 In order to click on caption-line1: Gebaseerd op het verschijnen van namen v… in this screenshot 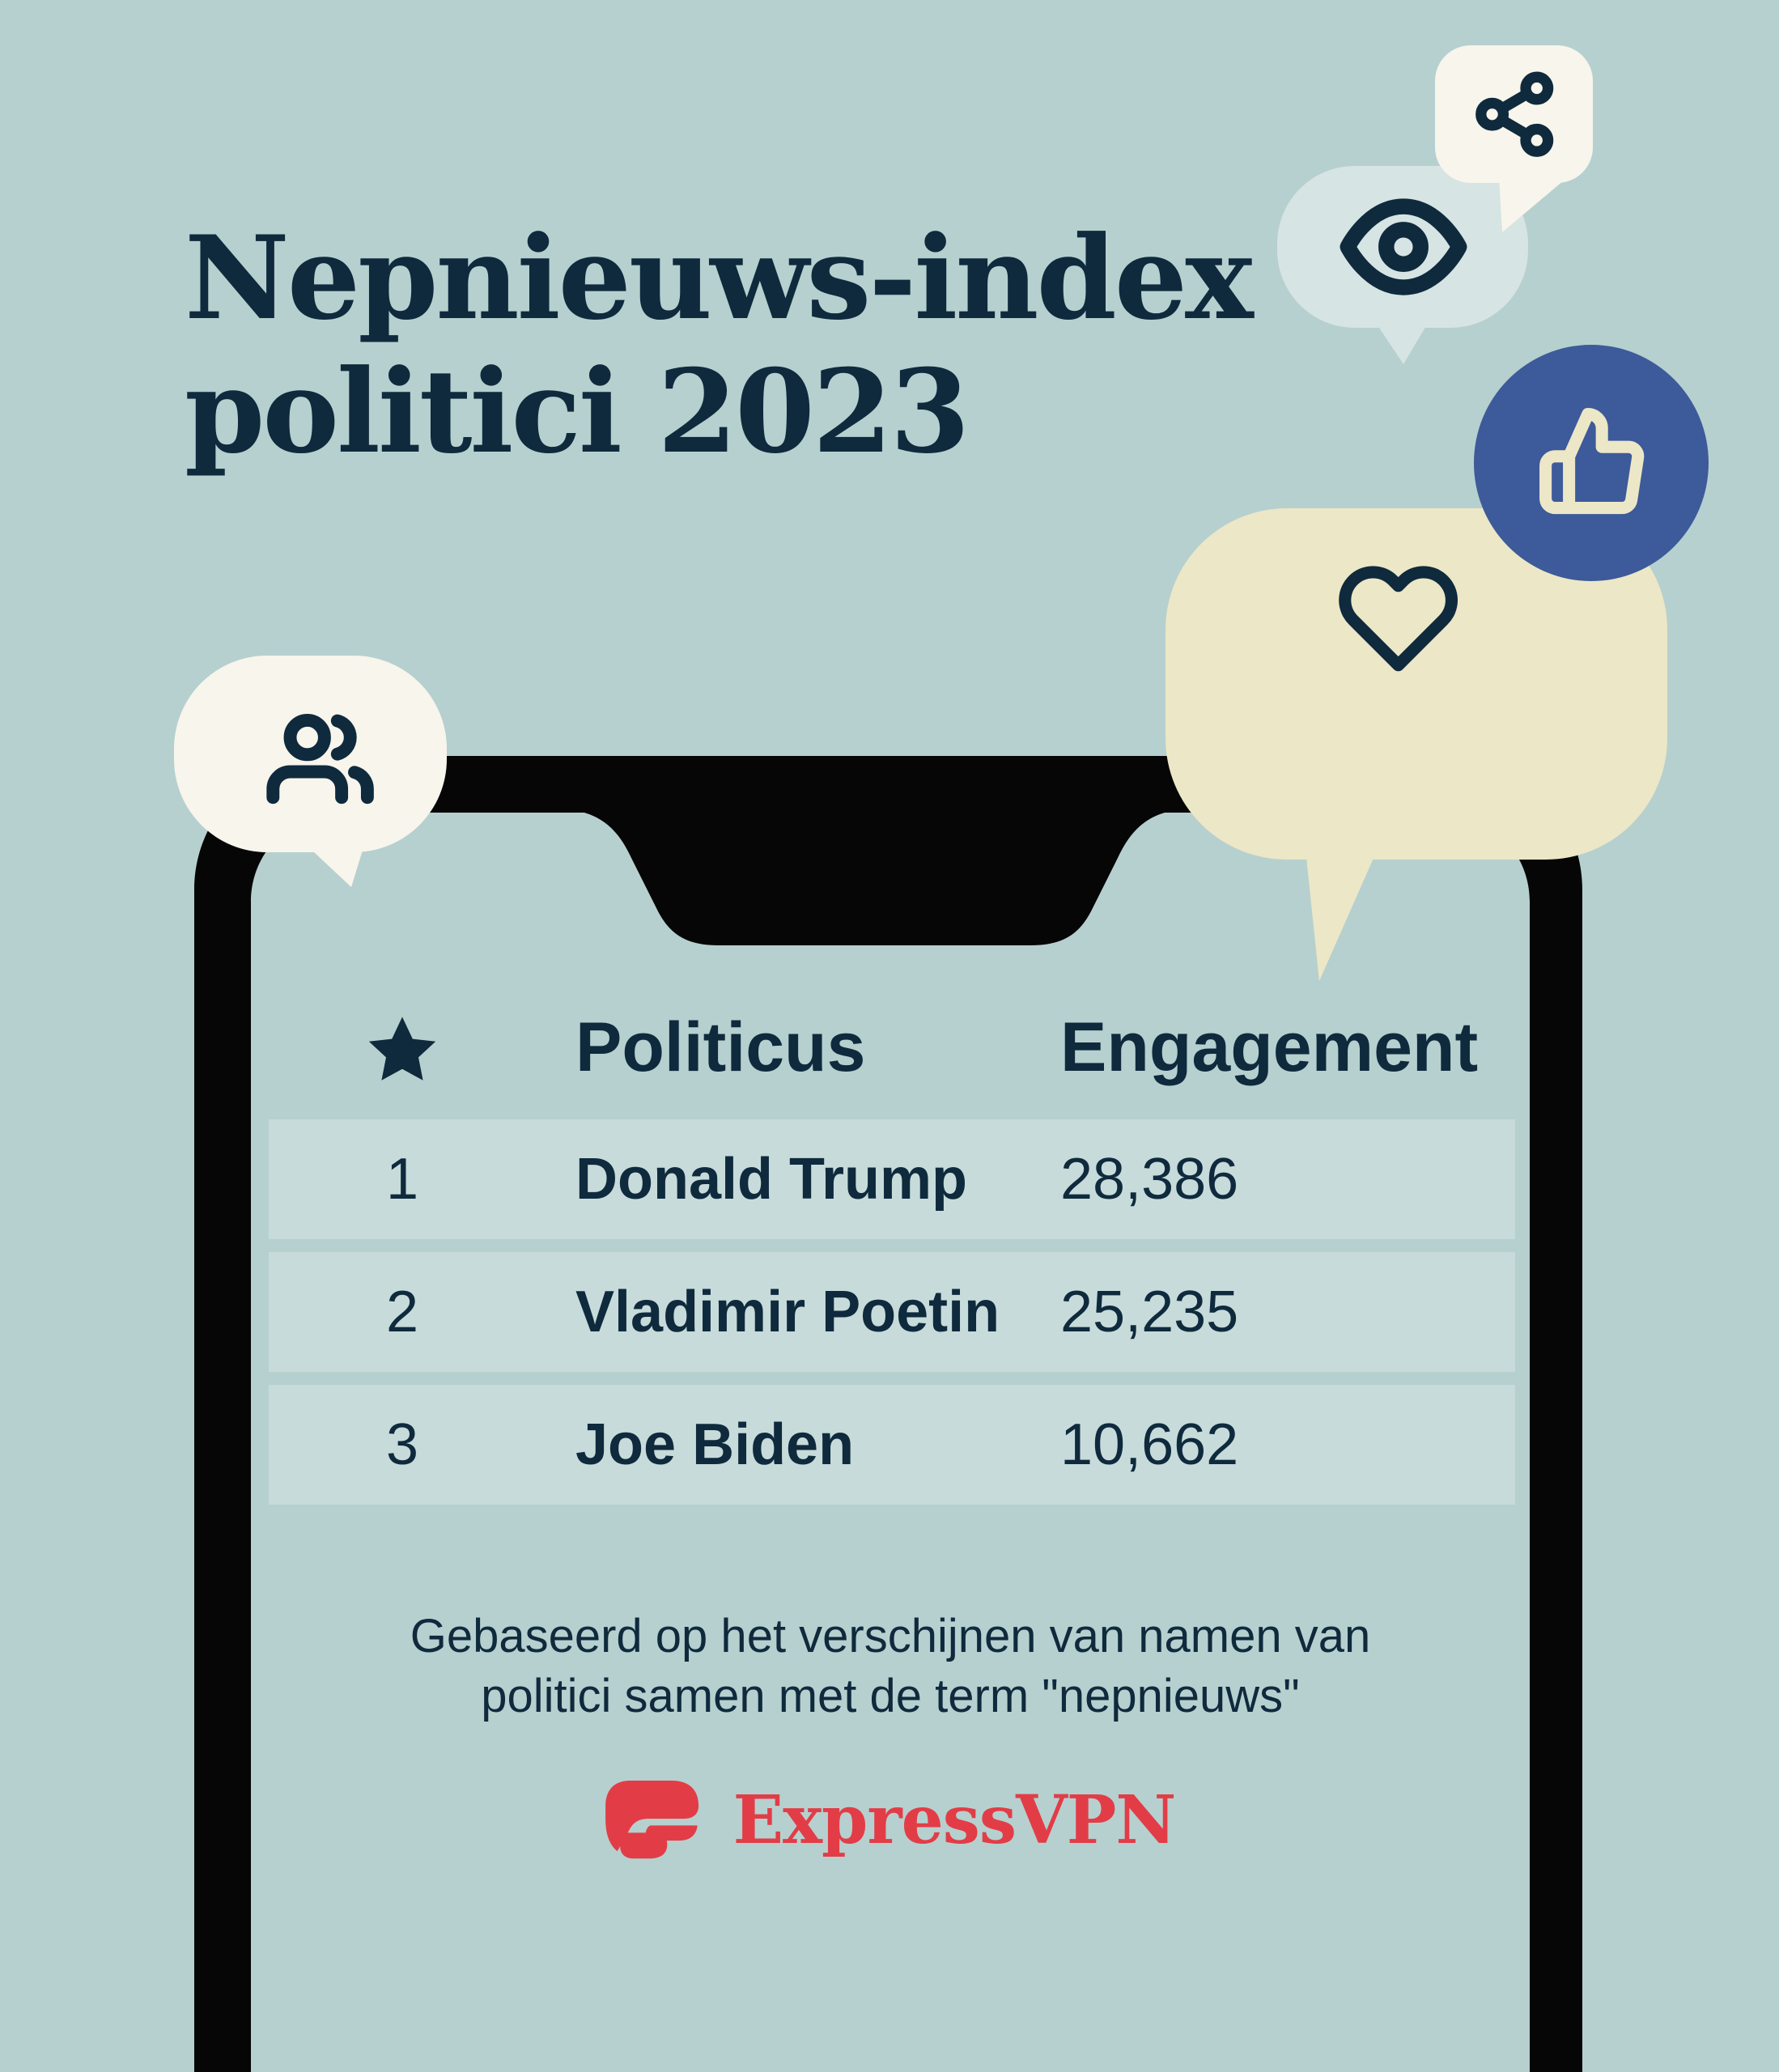, I will do `click(891, 1636)`.